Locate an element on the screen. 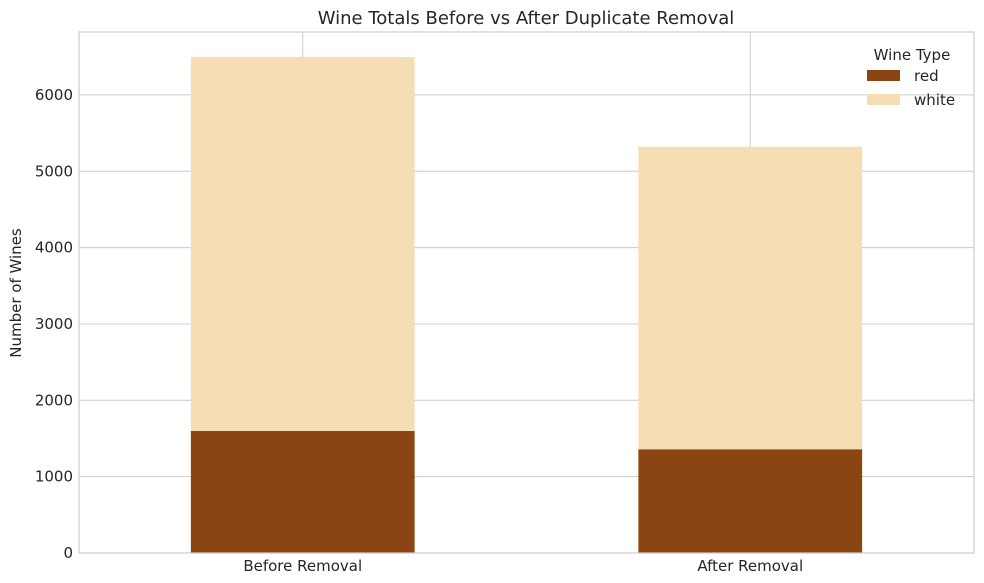 The image size is (984, 583). legend-label-white: white is located at coordinates (934, 100).